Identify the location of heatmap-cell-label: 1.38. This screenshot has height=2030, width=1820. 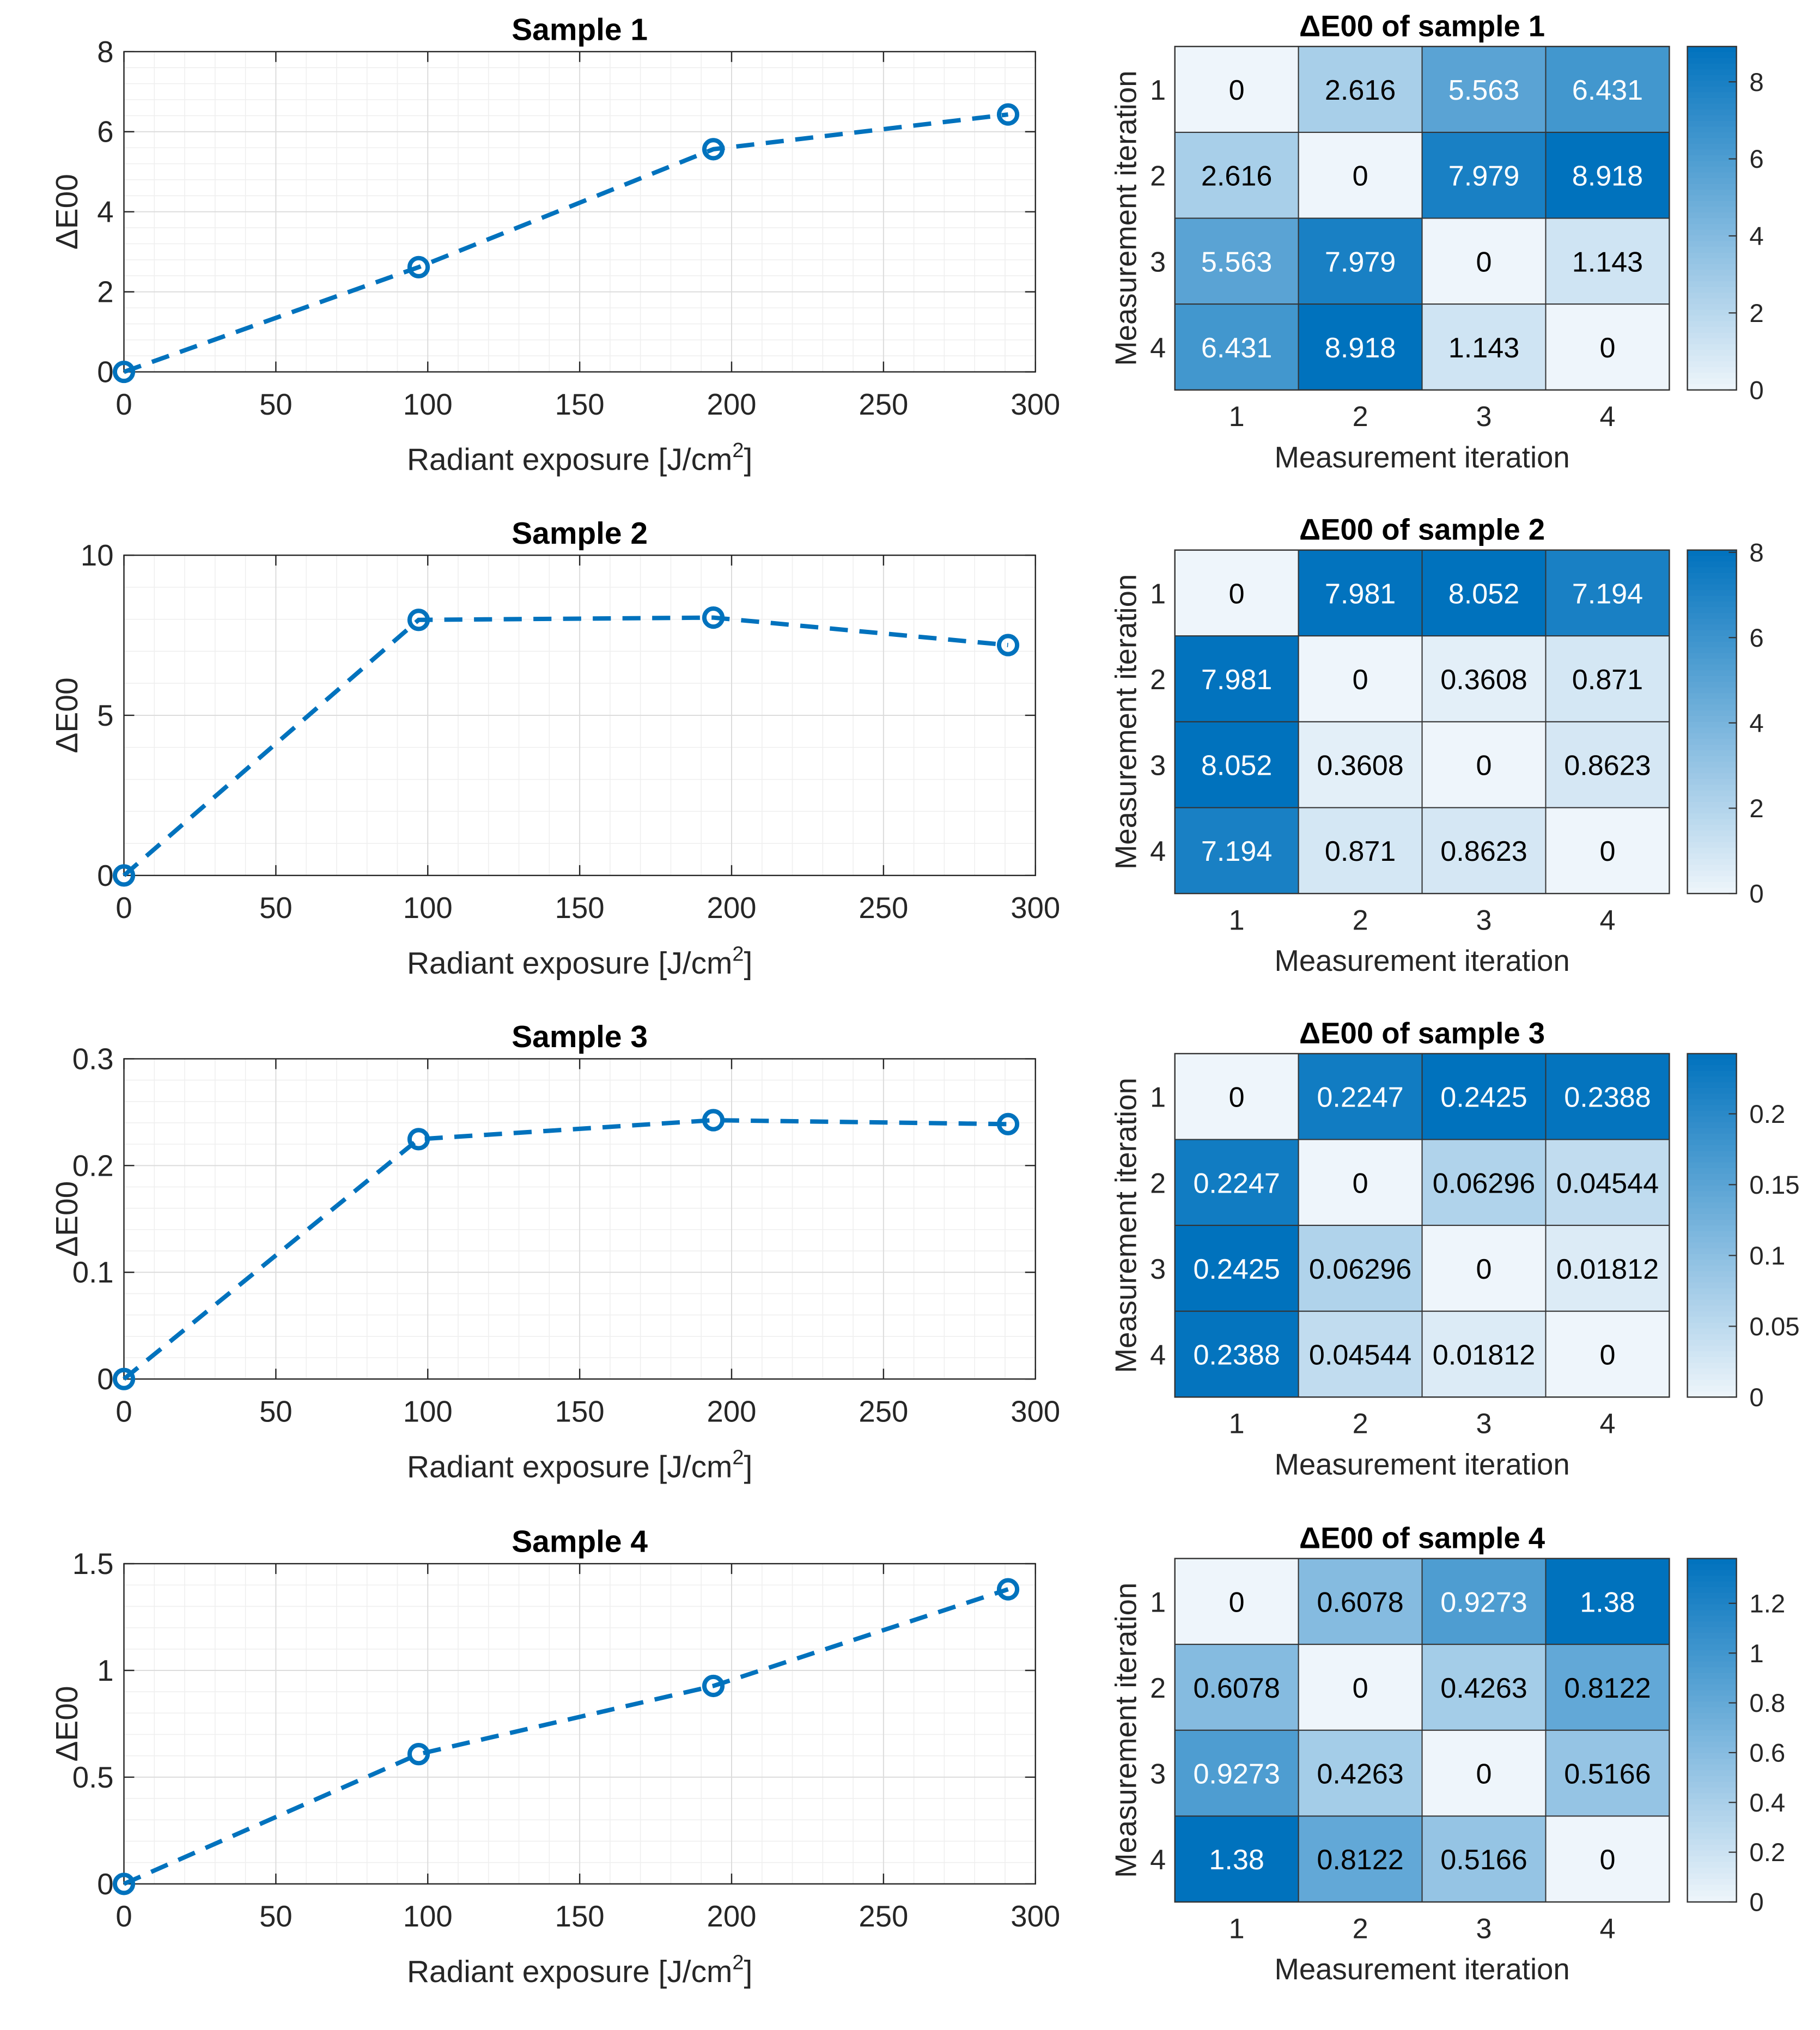
(1607, 1602).